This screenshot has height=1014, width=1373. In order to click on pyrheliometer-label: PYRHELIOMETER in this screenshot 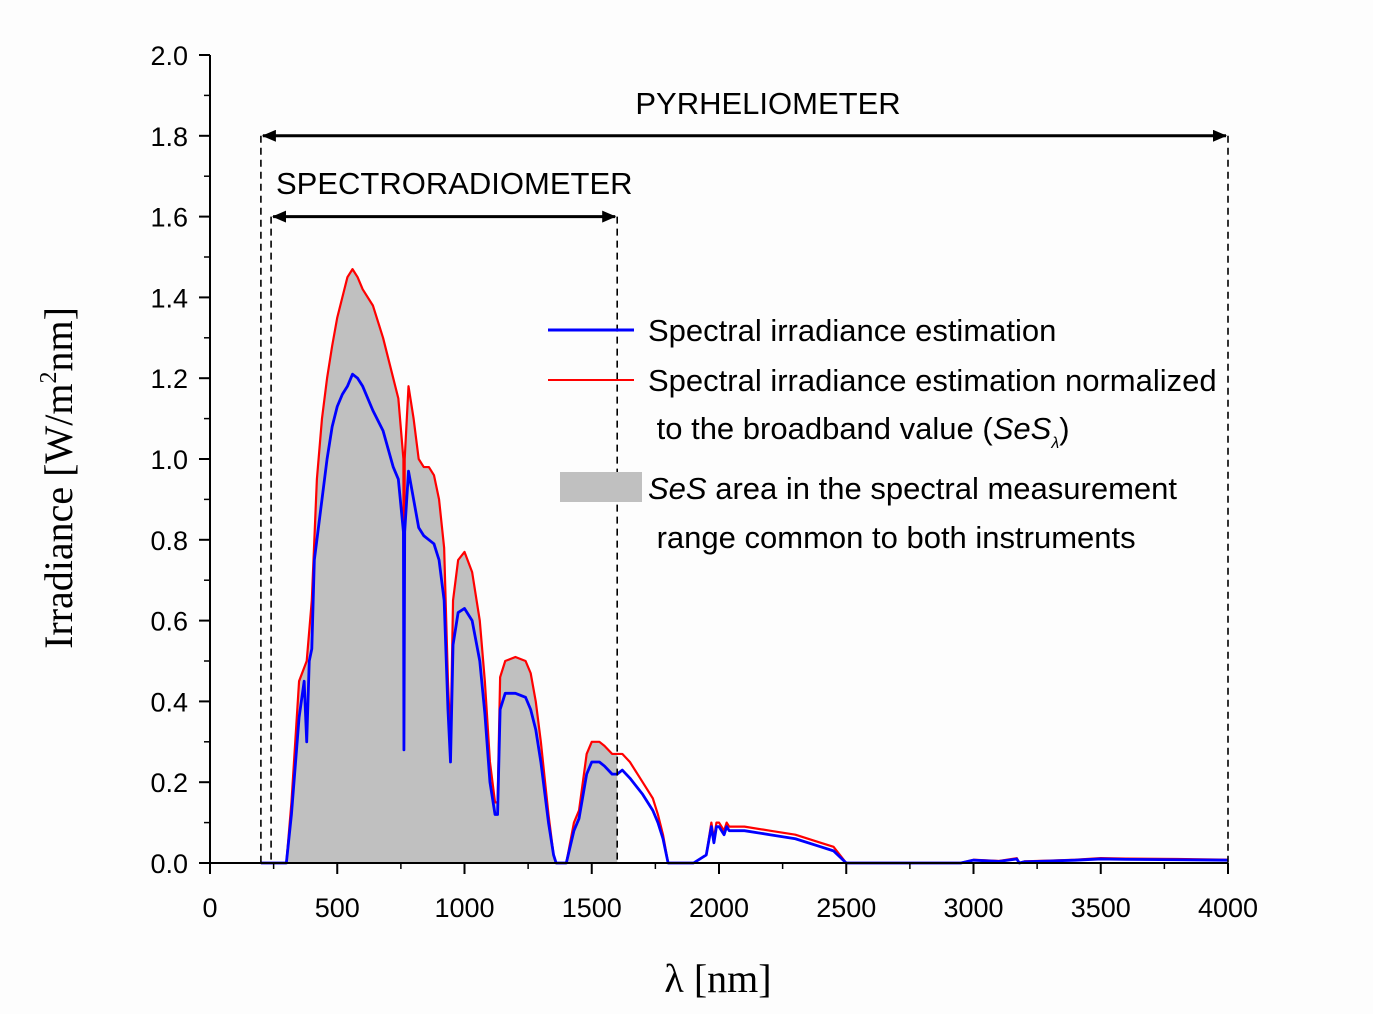, I will do `click(767, 103)`.